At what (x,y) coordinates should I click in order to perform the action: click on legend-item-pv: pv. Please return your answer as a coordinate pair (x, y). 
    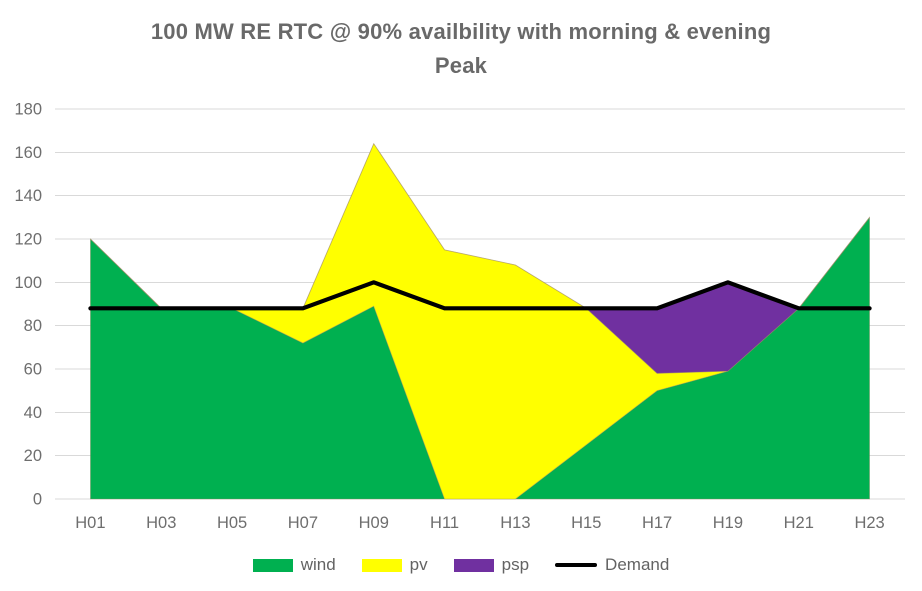
    Looking at the image, I should click on (394, 565).